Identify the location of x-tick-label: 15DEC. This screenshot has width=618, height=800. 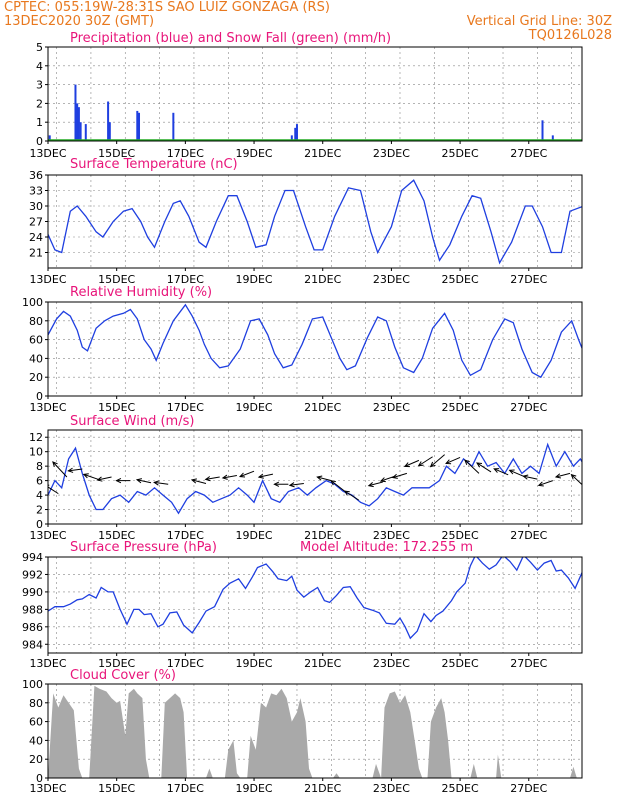
(116, 279).